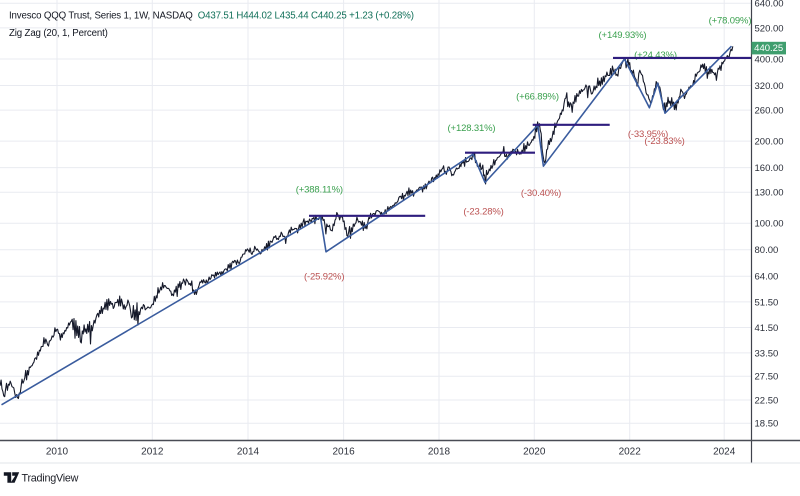 The width and height of the screenshot is (800, 496). Describe the element at coordinates (767, 377) in the screenshot. I see `svg-text: 27.50` at that location.